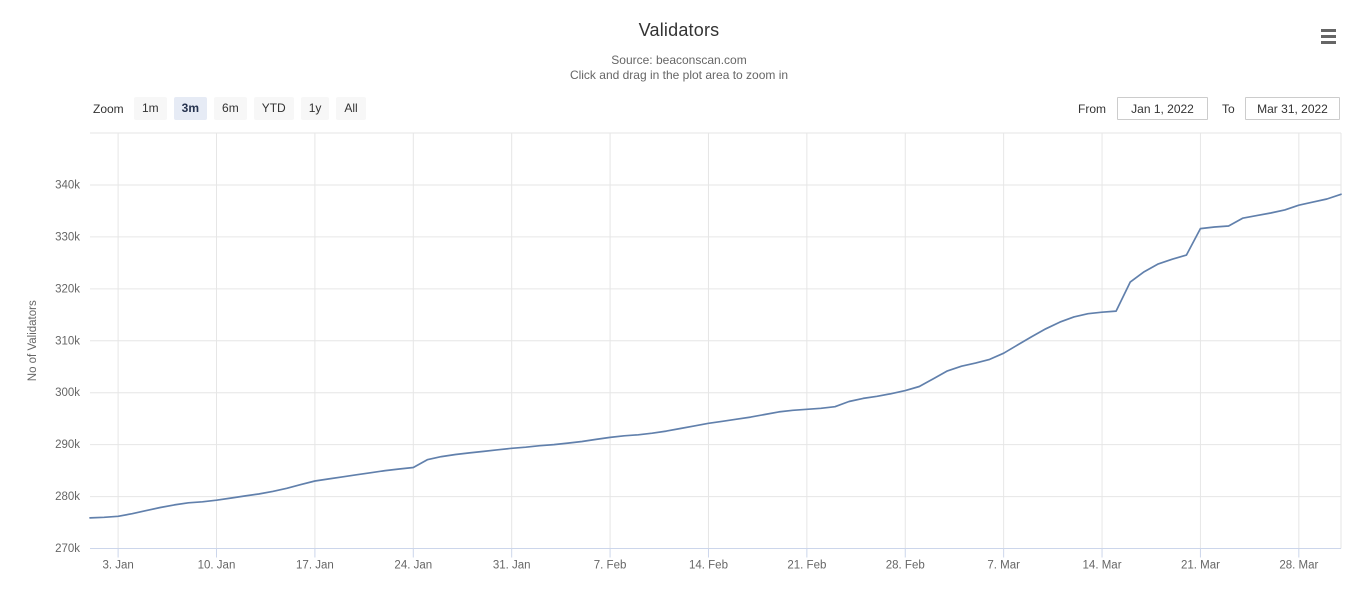  Describe the element at coordinates (67, 393) in the screenshot. I see `y-axis-label: 300k` at that location.